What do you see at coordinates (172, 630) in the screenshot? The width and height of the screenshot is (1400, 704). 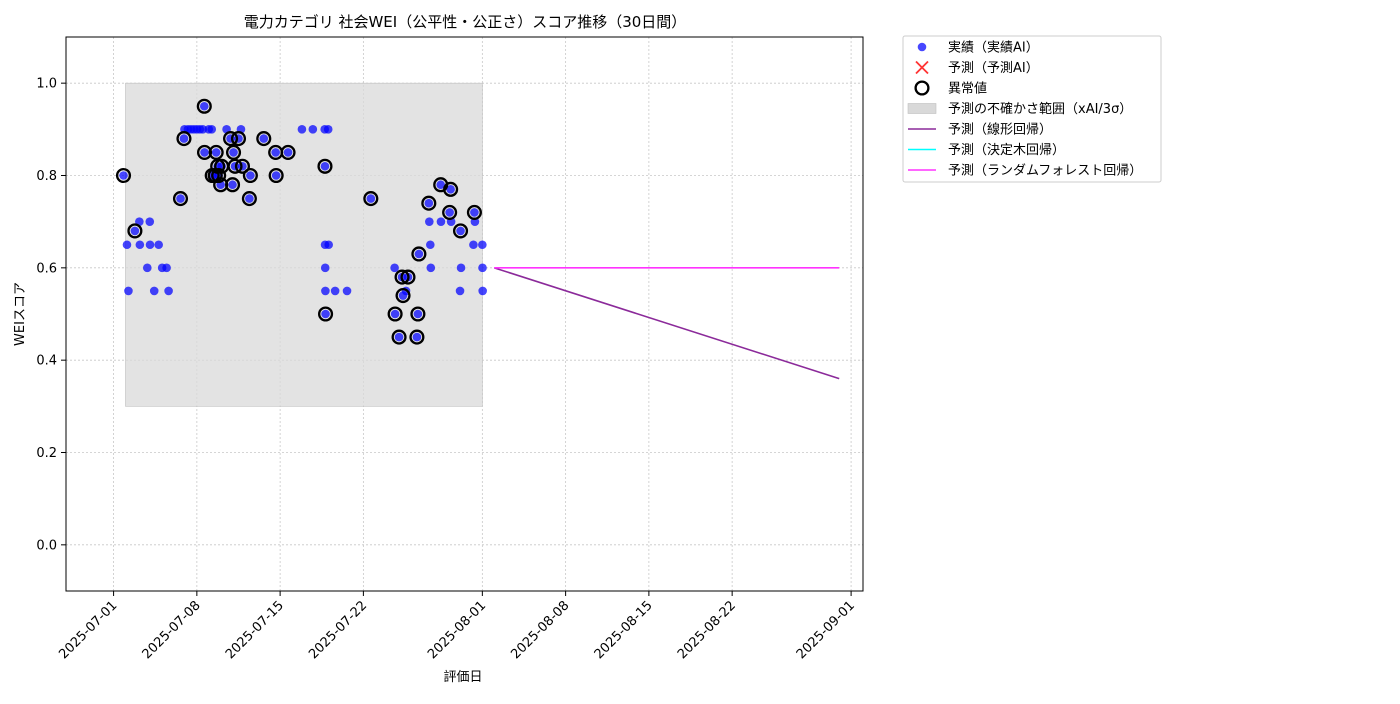 I see `x-tick-label: 2025-07-08` at bounding box center [172, 630].